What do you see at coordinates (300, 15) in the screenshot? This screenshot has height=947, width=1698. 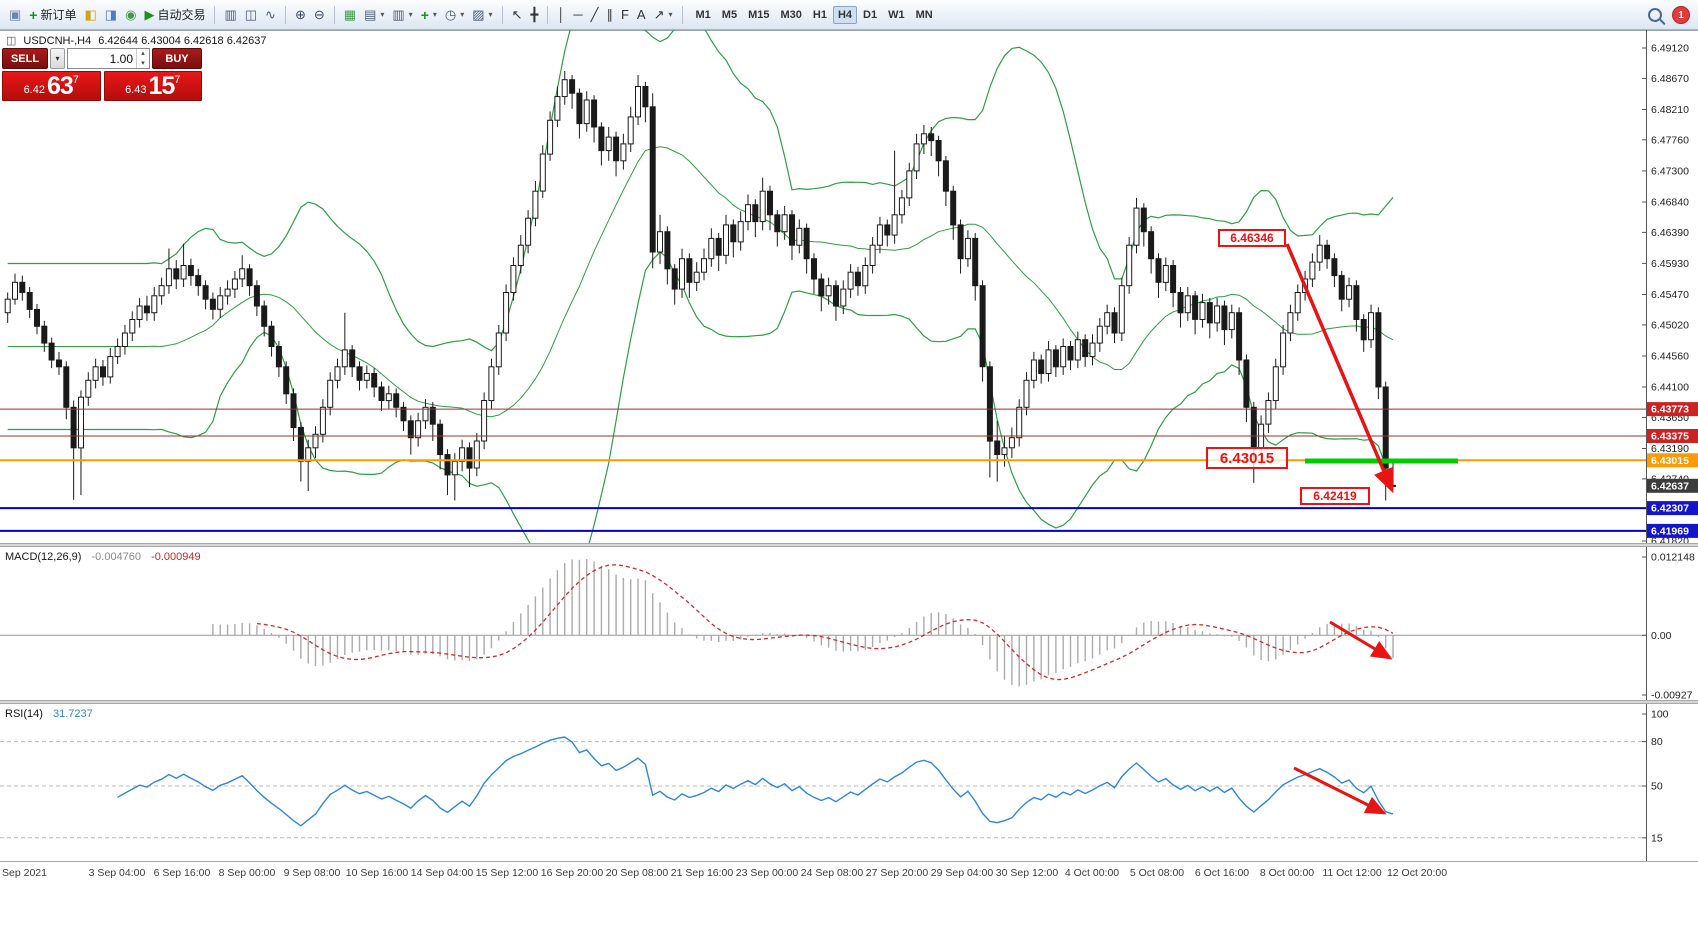 I see `zoom-in-button: ⊕` at bounding box center [300, 15].